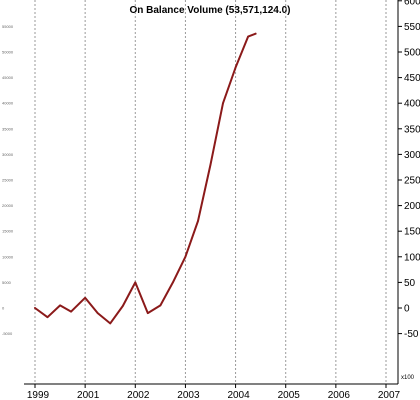  I want to click on right-tick-label: 550, so click(412, 27).